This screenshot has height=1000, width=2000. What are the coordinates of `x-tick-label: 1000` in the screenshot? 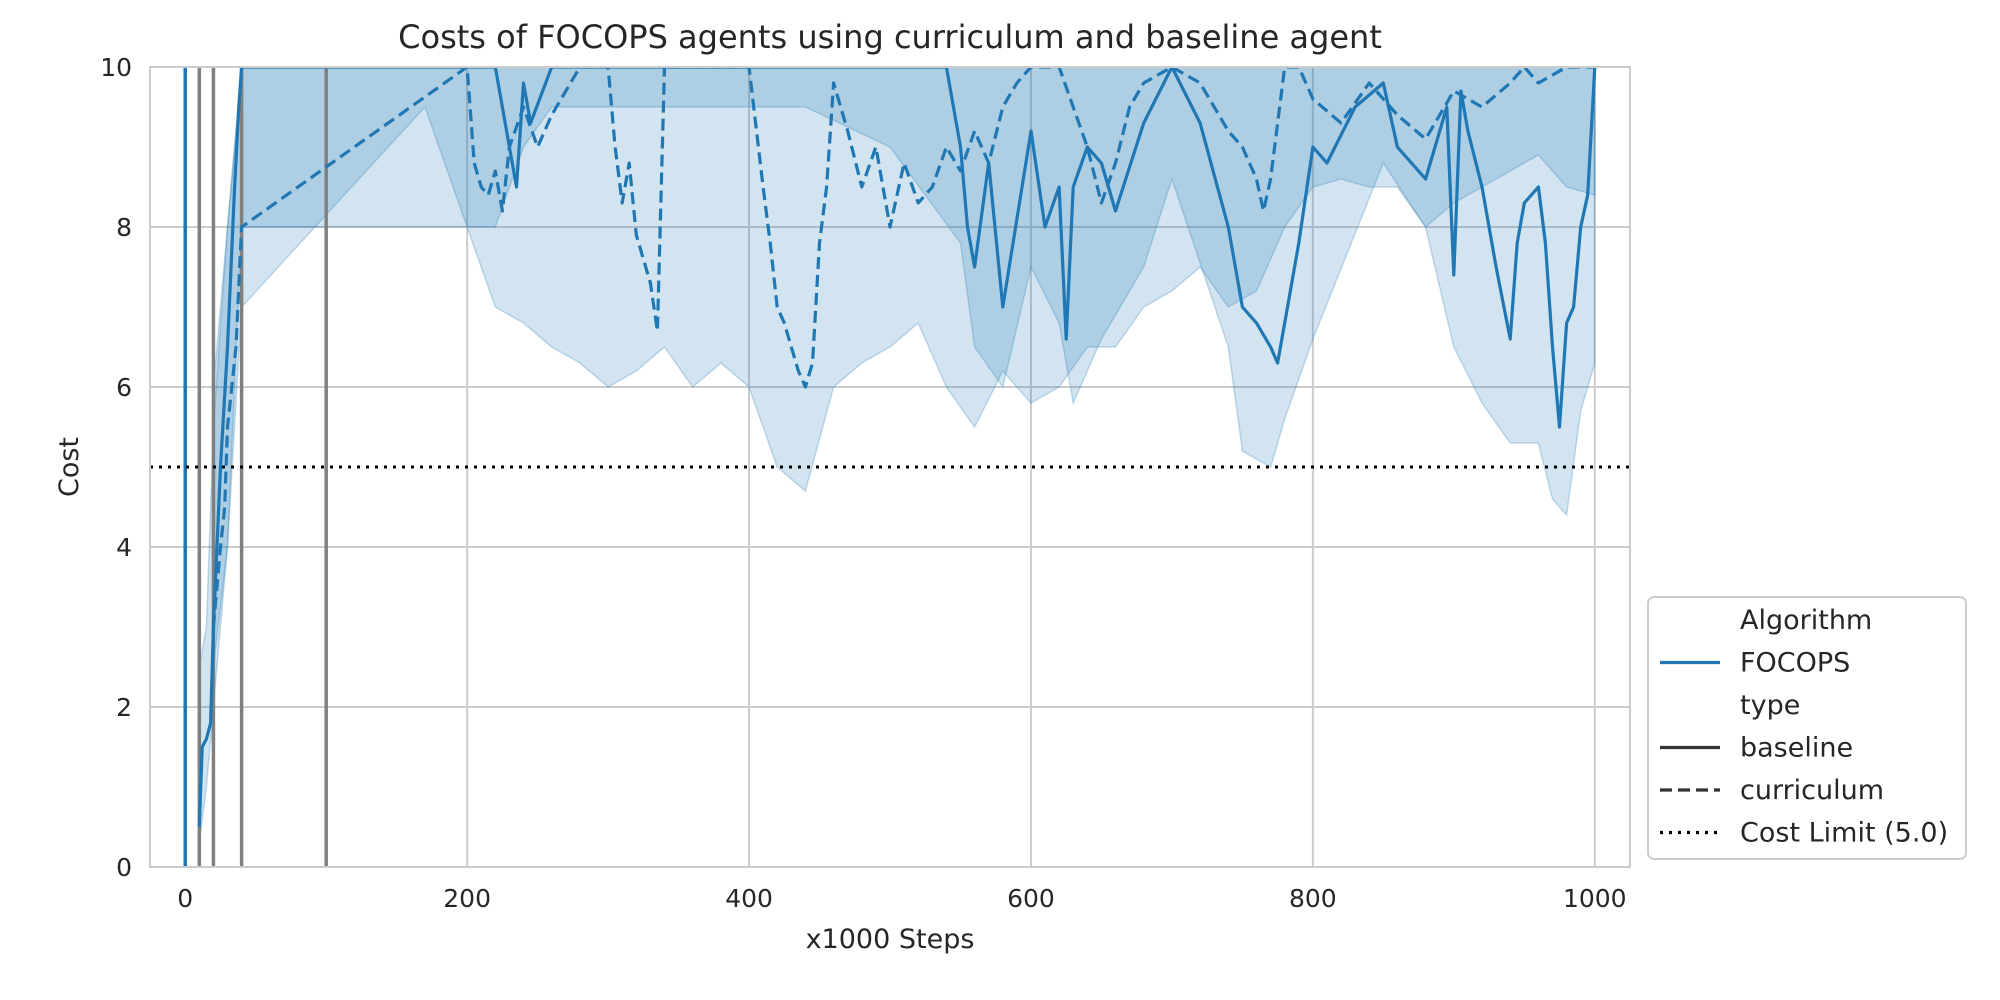 It's located at (1595, 898).